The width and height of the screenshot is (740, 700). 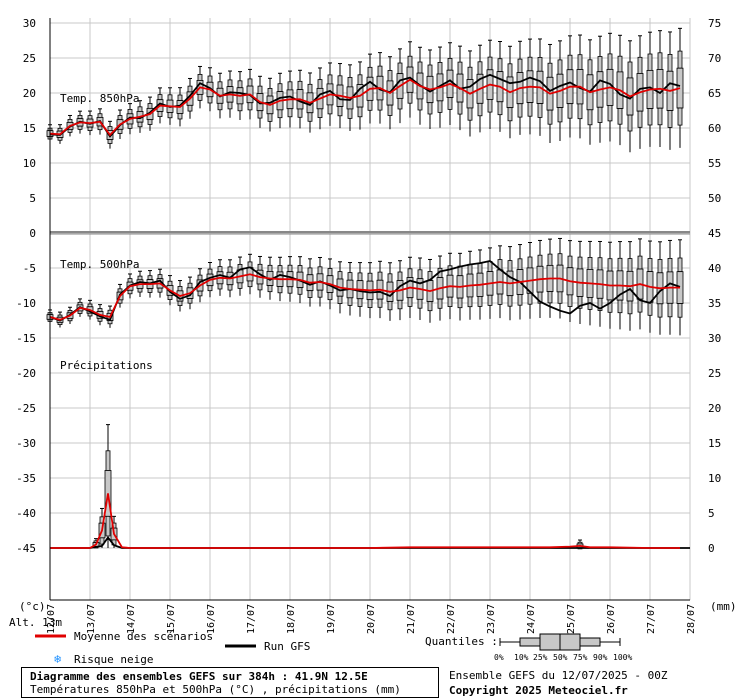 I want to click on x-tick-label: 14/07, so click(x=131, y=619).